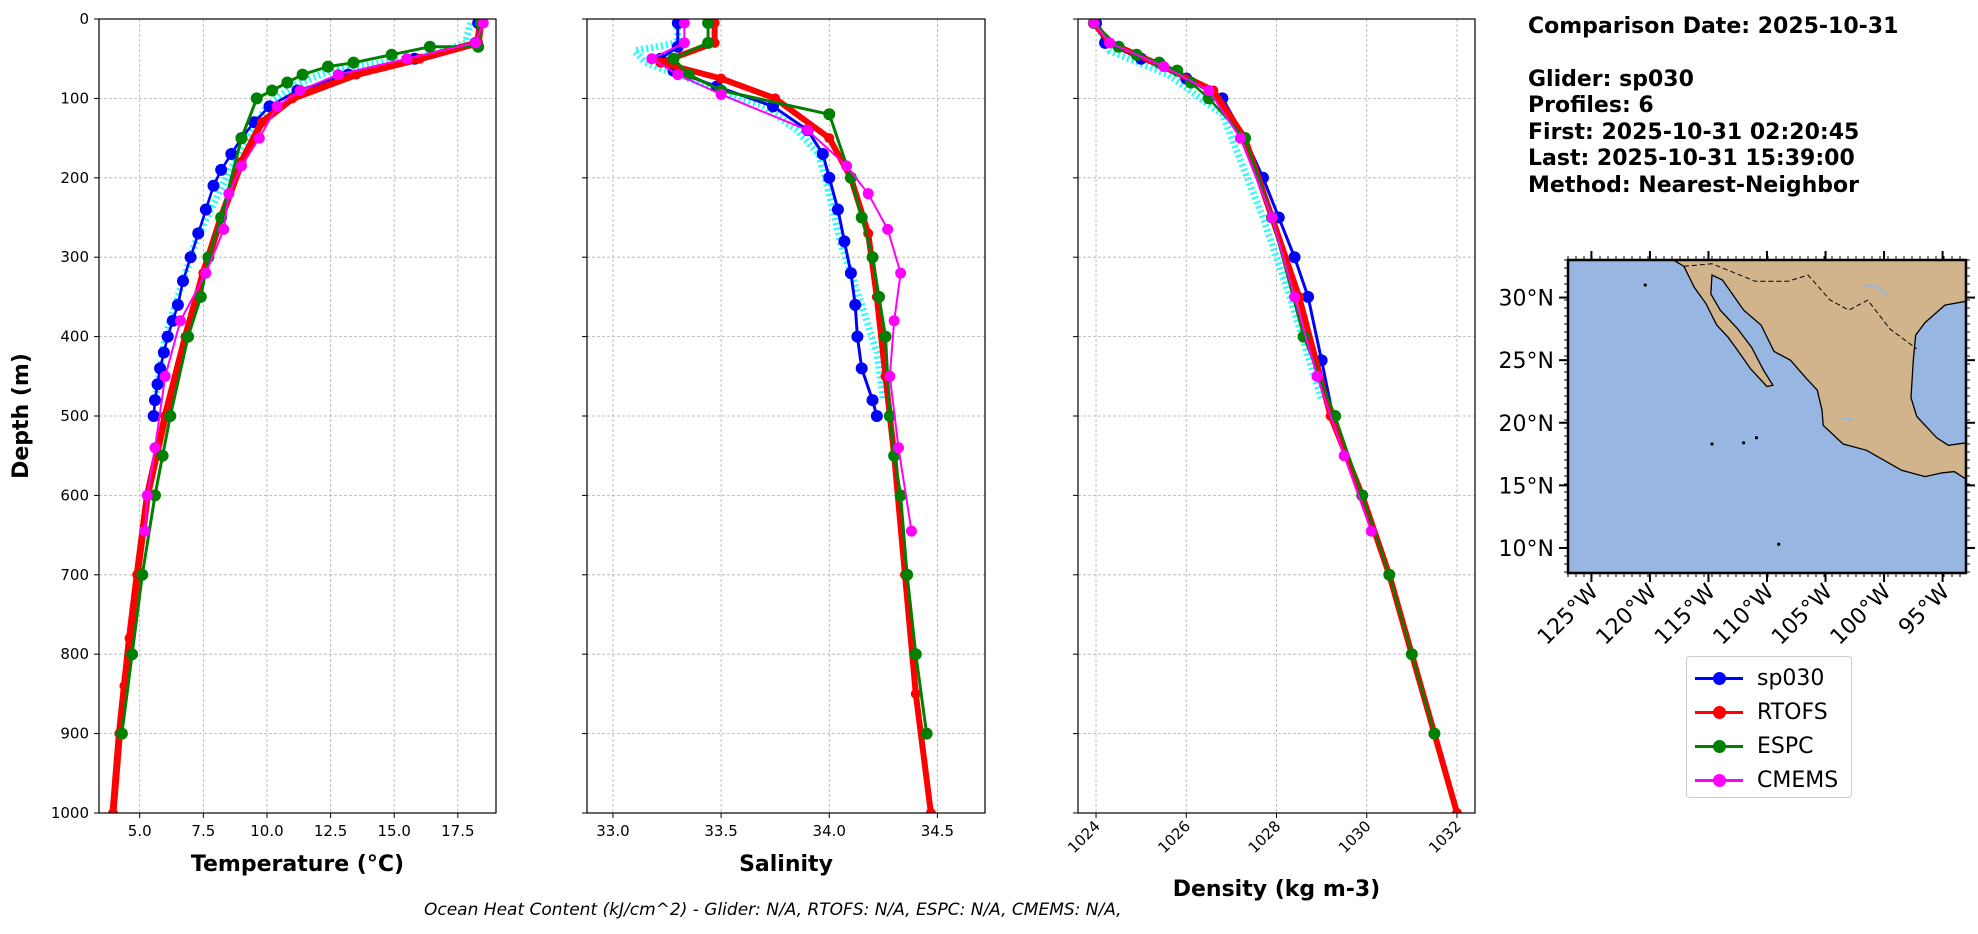  What do you see at coordinates (1526, 299) in the screenshot?
I see `map-lat-label: 30°N` at bounding box center [1526, 299].